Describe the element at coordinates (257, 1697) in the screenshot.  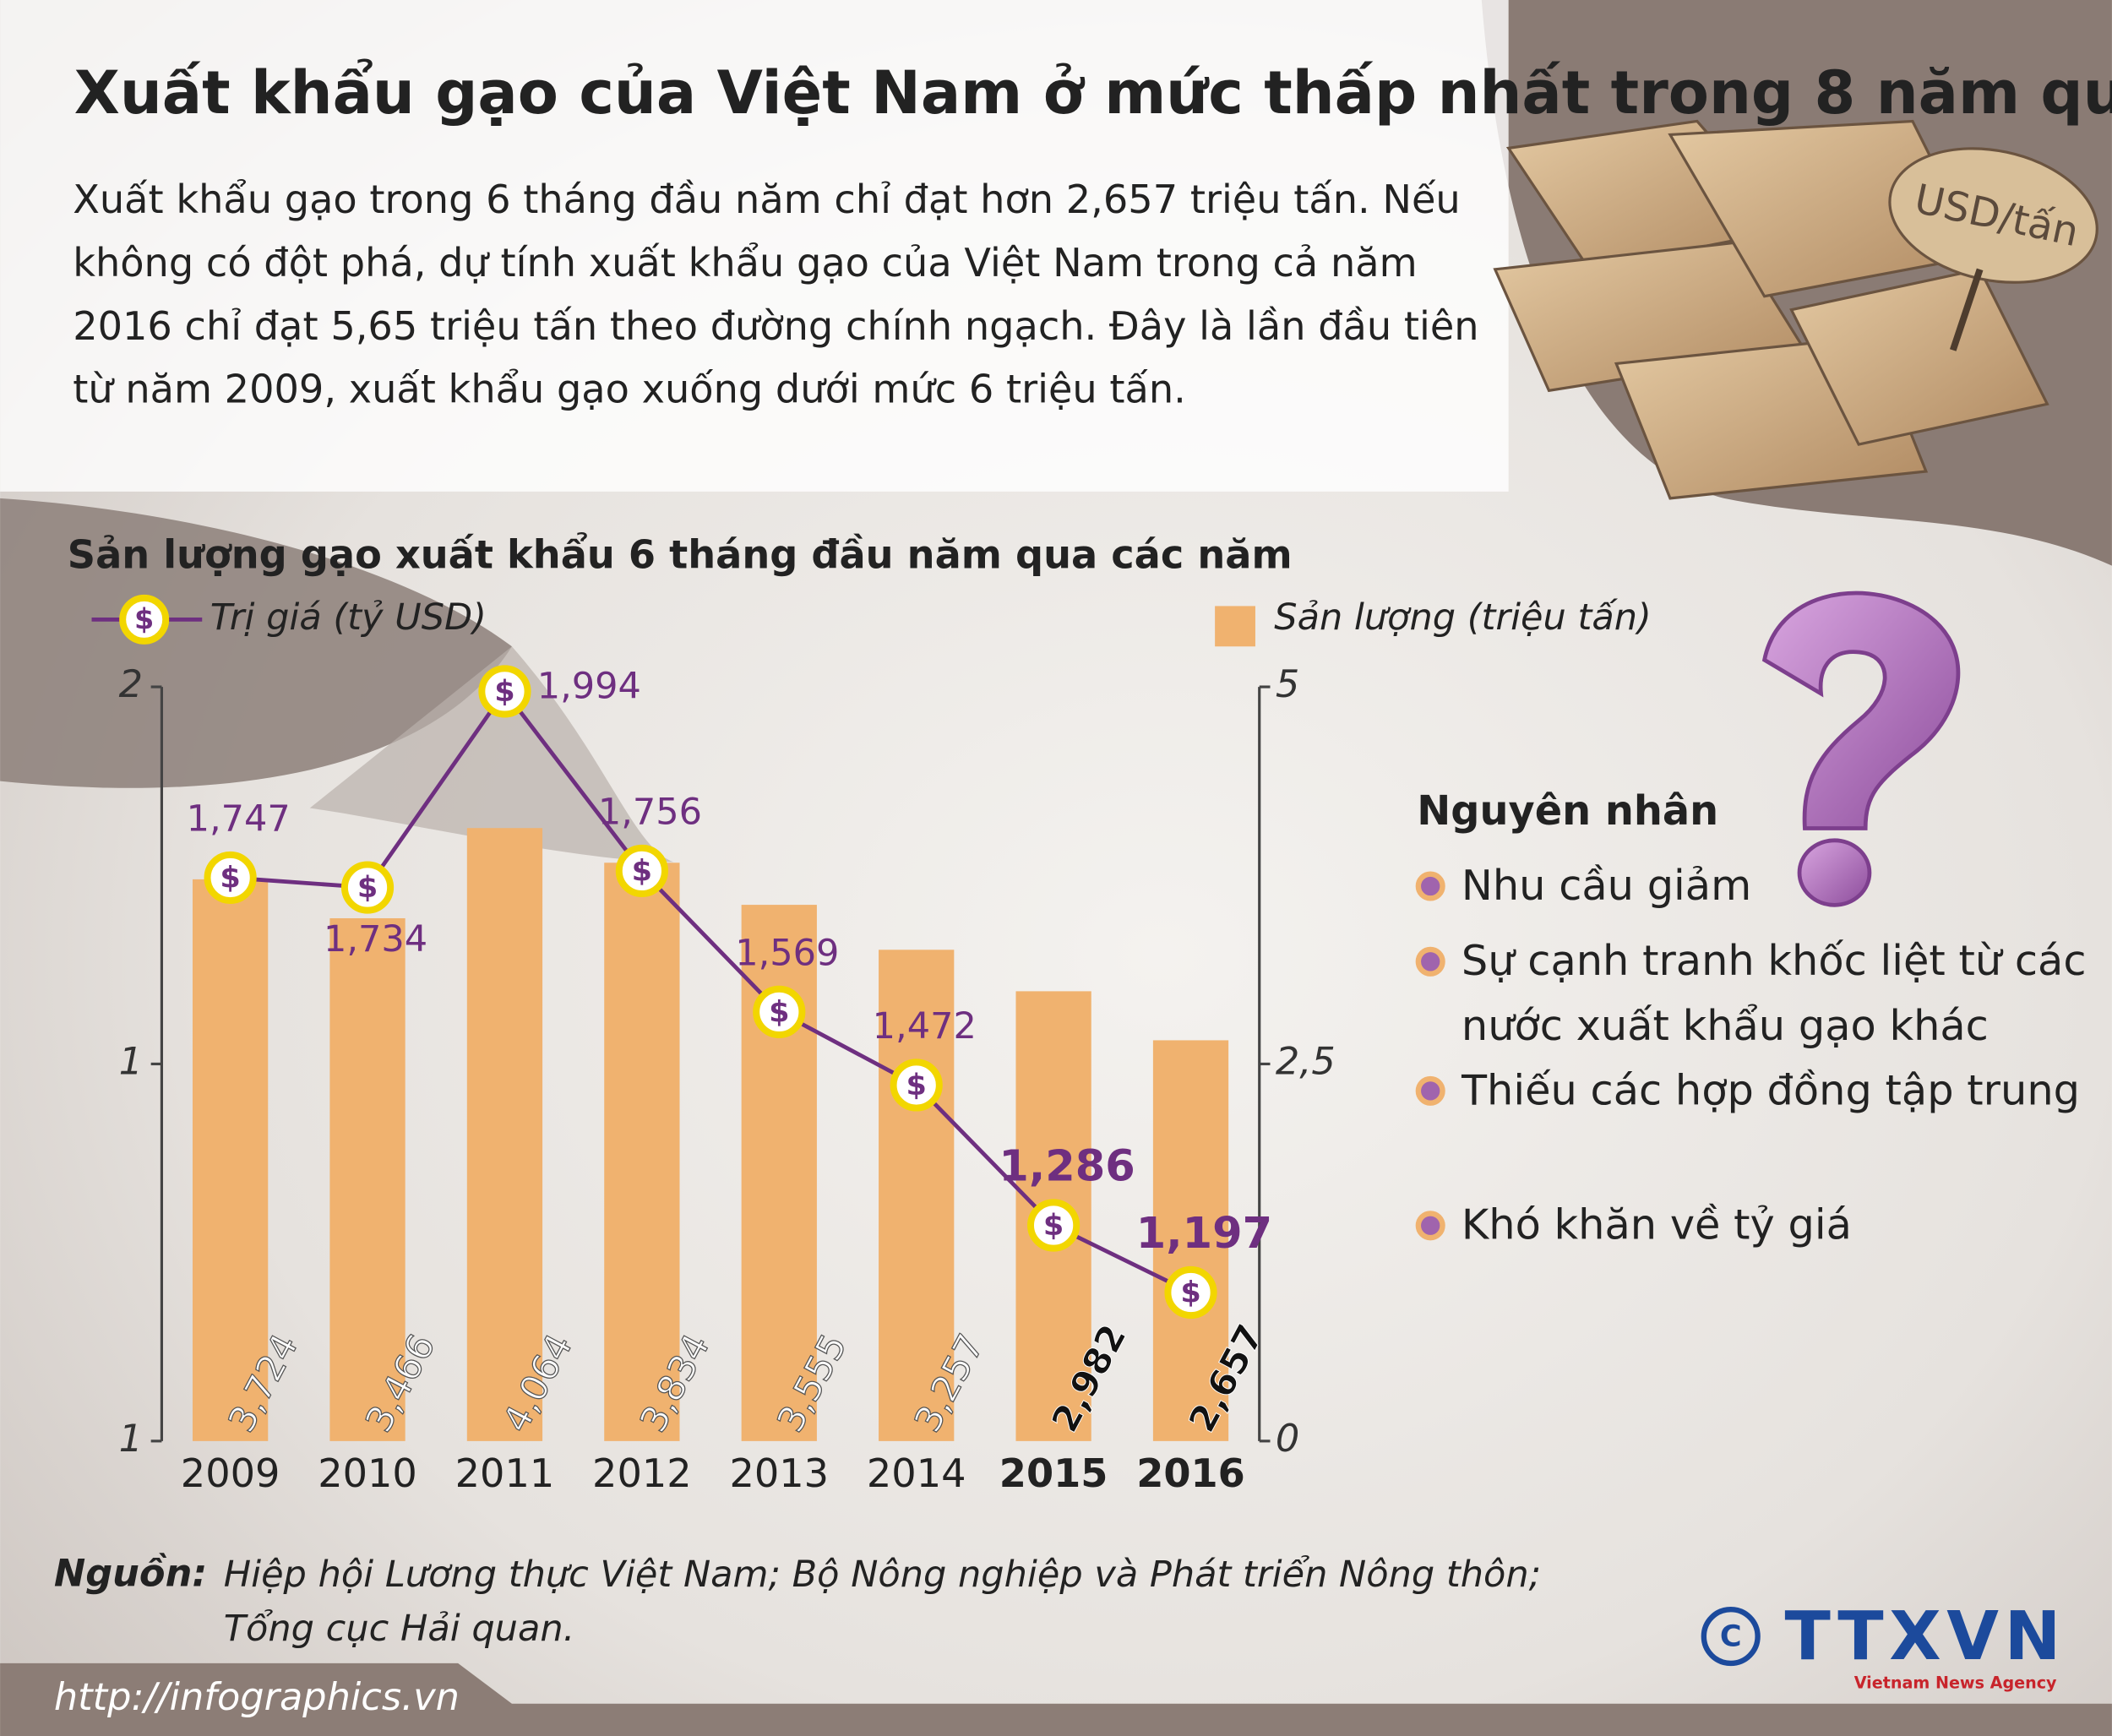
I see `footer-url: http://infographics.vn` at that location.